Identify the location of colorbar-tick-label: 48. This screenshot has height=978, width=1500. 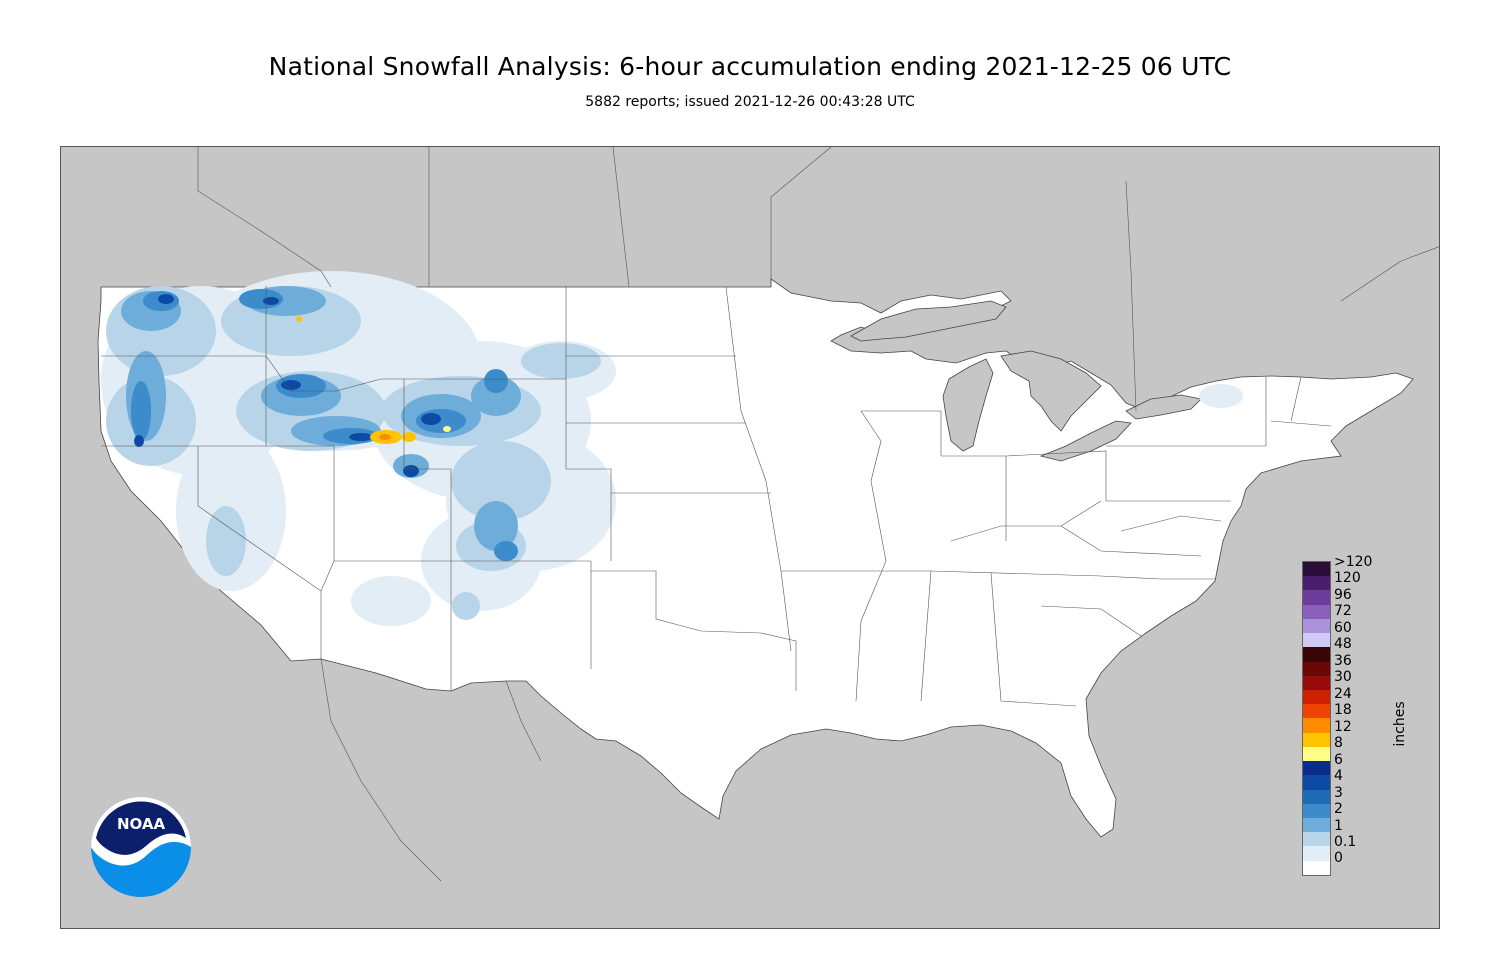
(1343, 644).